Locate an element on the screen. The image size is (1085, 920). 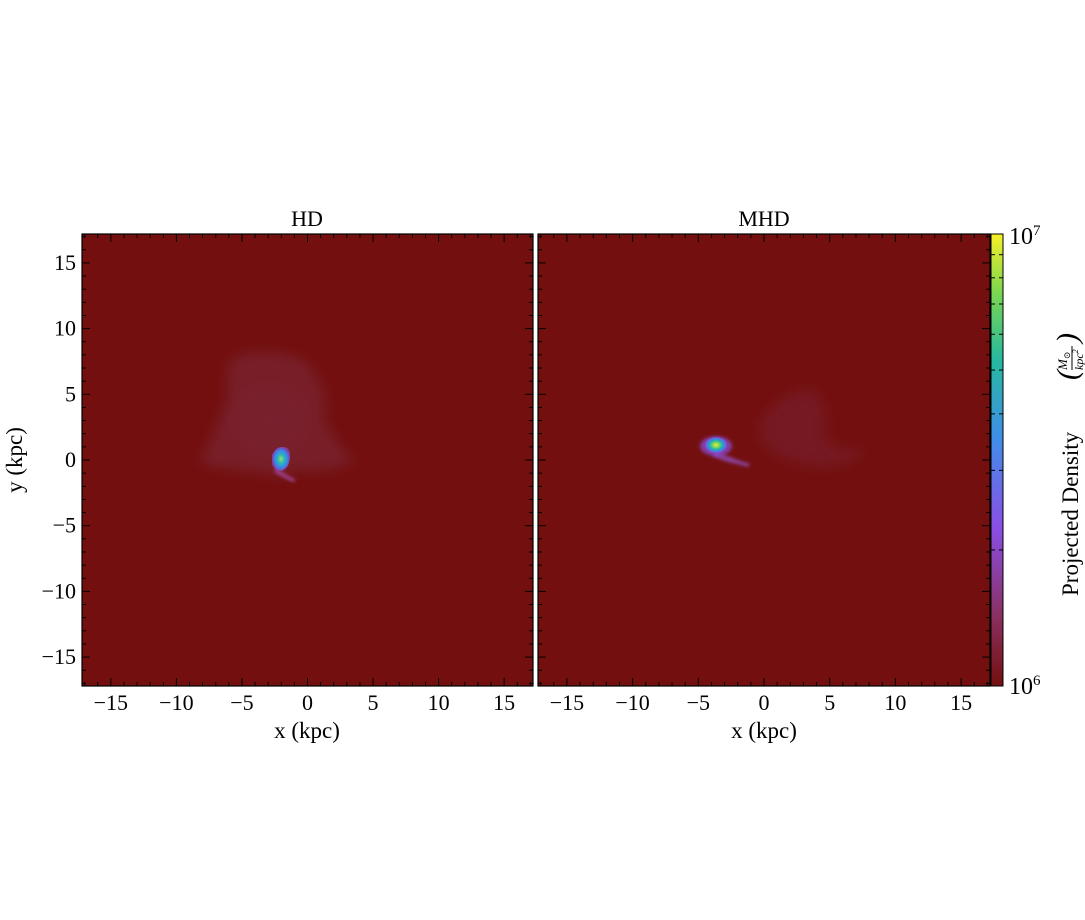
y-tick-label: −10 is located at coordinates (59, 590).